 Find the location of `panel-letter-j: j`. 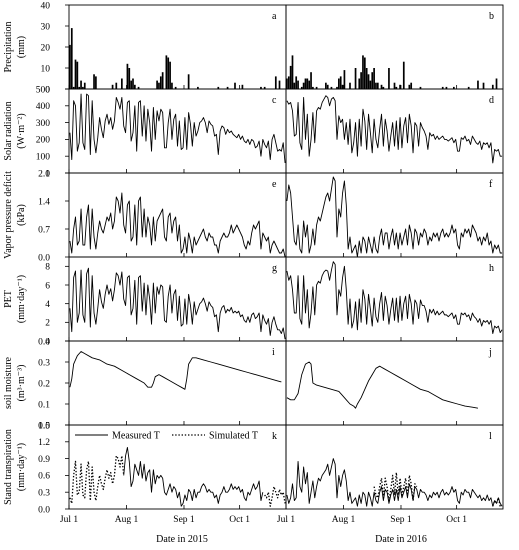

panel-letter-j: j is located at coordinates (490, 352).